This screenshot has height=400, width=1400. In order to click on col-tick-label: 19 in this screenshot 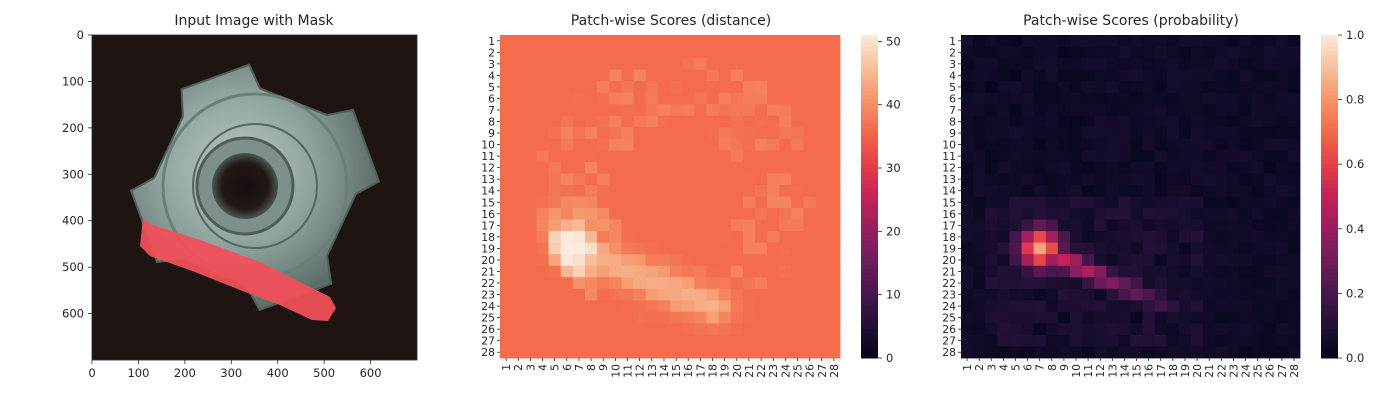, I will do `click(725, 371)`.